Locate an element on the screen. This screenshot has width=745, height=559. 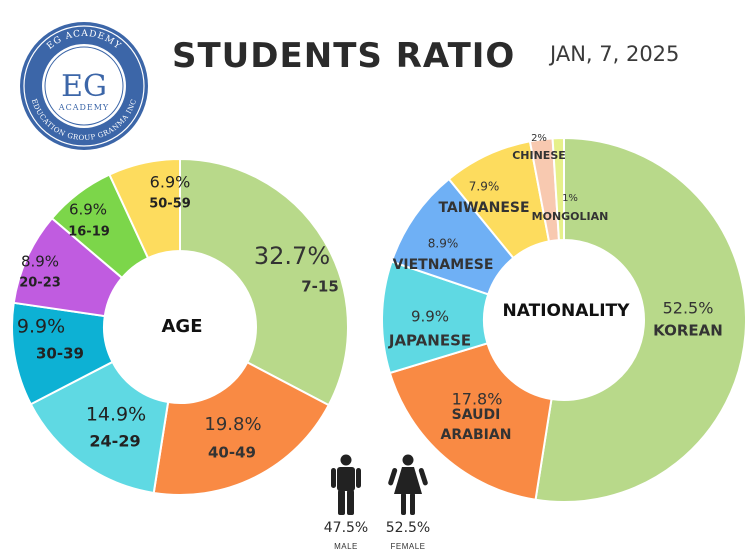
donut-slice-saudi-arabian is located at coordinates (470, 421).